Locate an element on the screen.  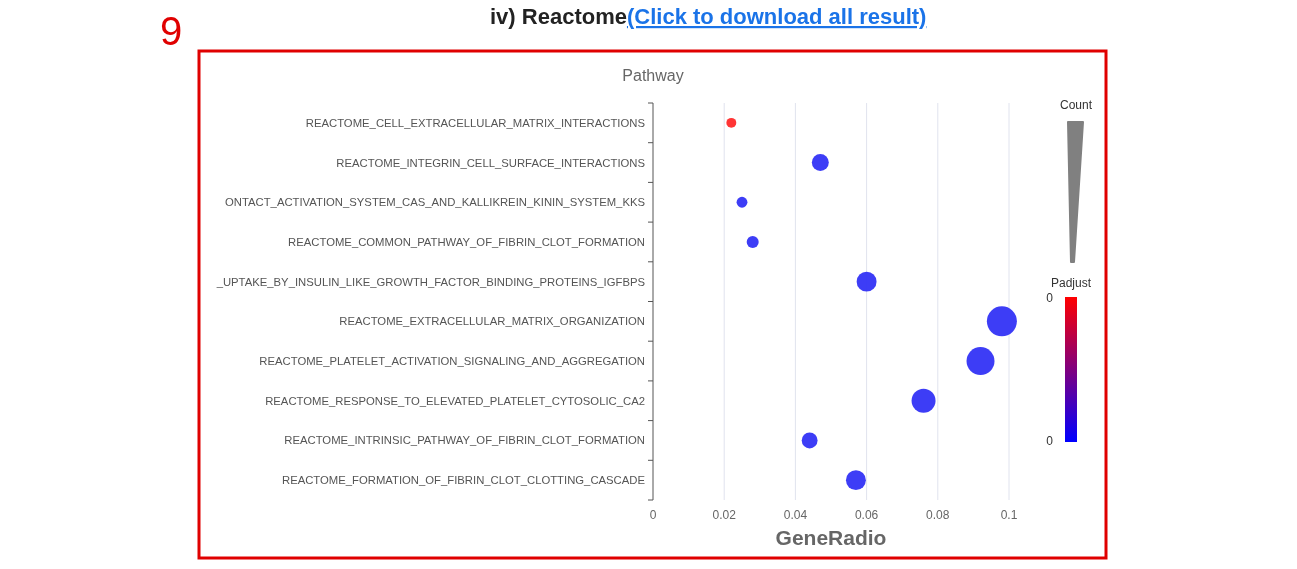
x-tick-label: 0.06 is located at coordinates (866, 515).